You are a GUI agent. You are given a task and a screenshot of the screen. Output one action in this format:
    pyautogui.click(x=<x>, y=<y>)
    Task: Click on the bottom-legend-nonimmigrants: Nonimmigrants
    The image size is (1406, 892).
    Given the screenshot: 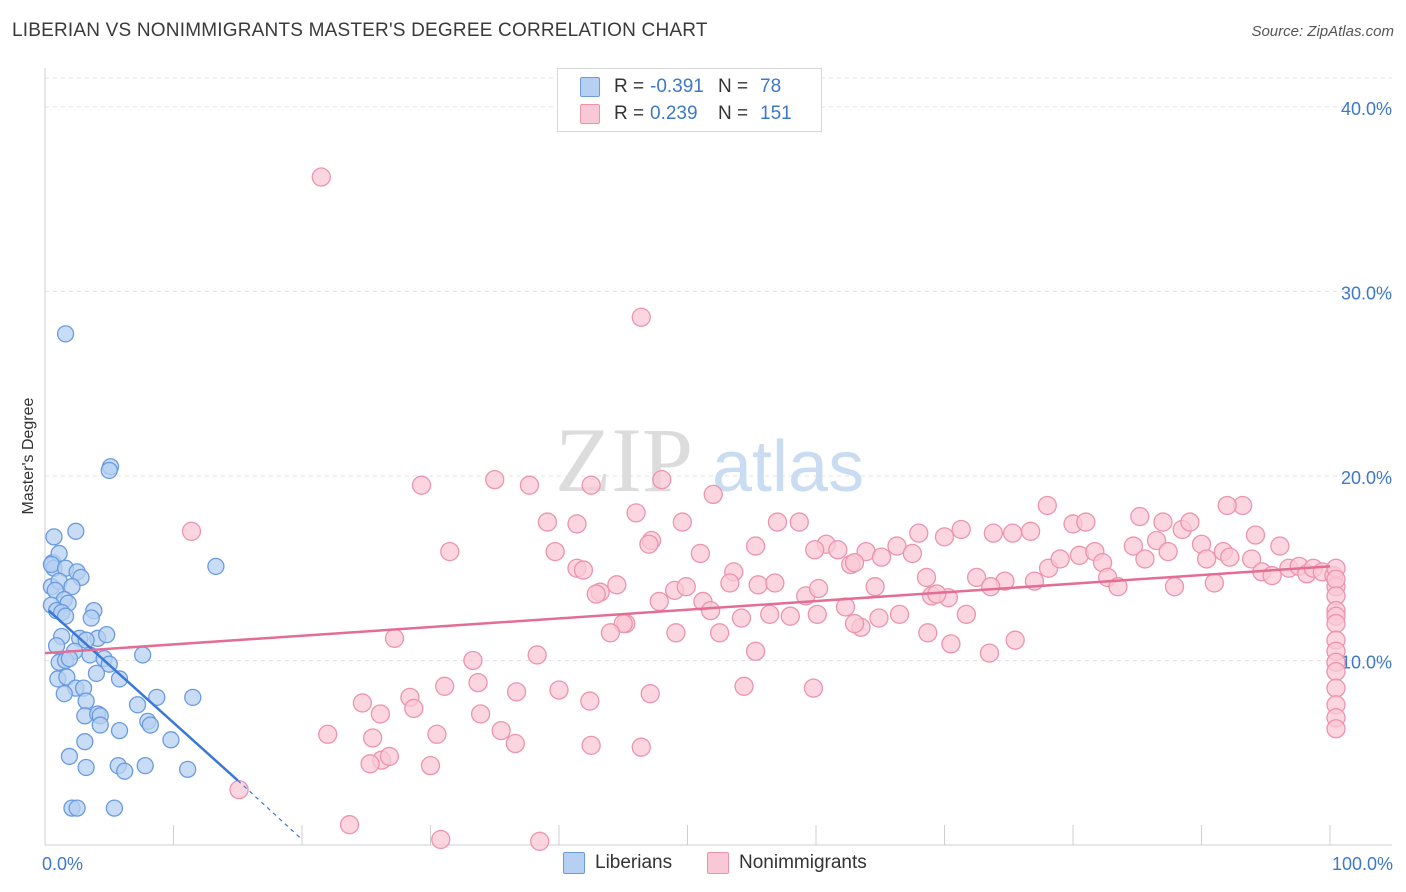 What is the action you would take?
    pyautogui.click(x=787, y=863)
    